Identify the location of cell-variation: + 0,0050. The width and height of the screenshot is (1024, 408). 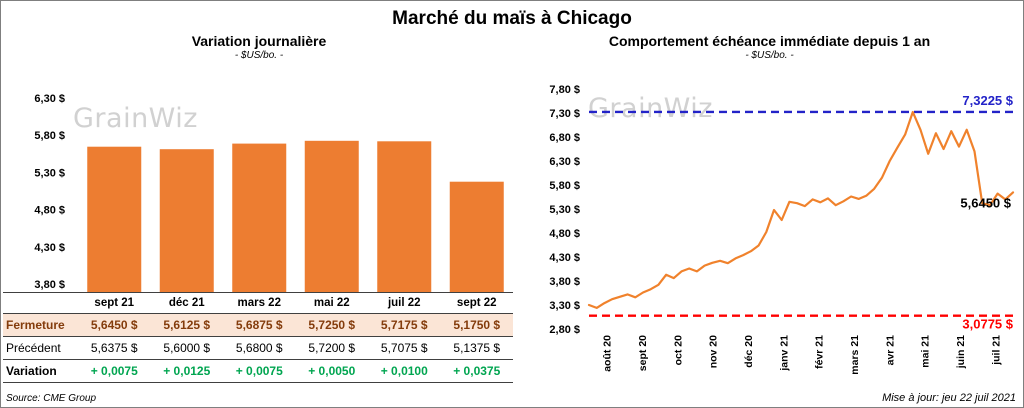
(332, 371).